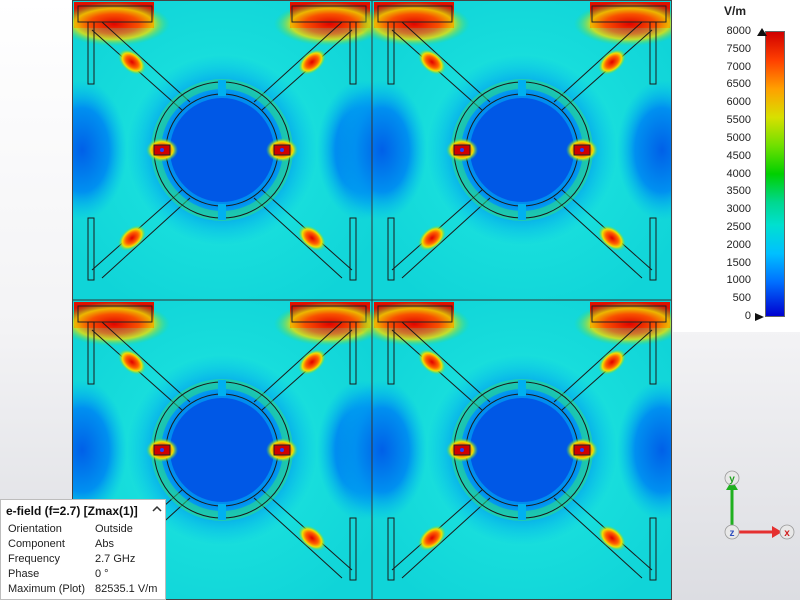 Image resolution: width=800 pixels, height=600 pixels. I want to click on y-axis-arrow-icon: y, so click(732, 499).